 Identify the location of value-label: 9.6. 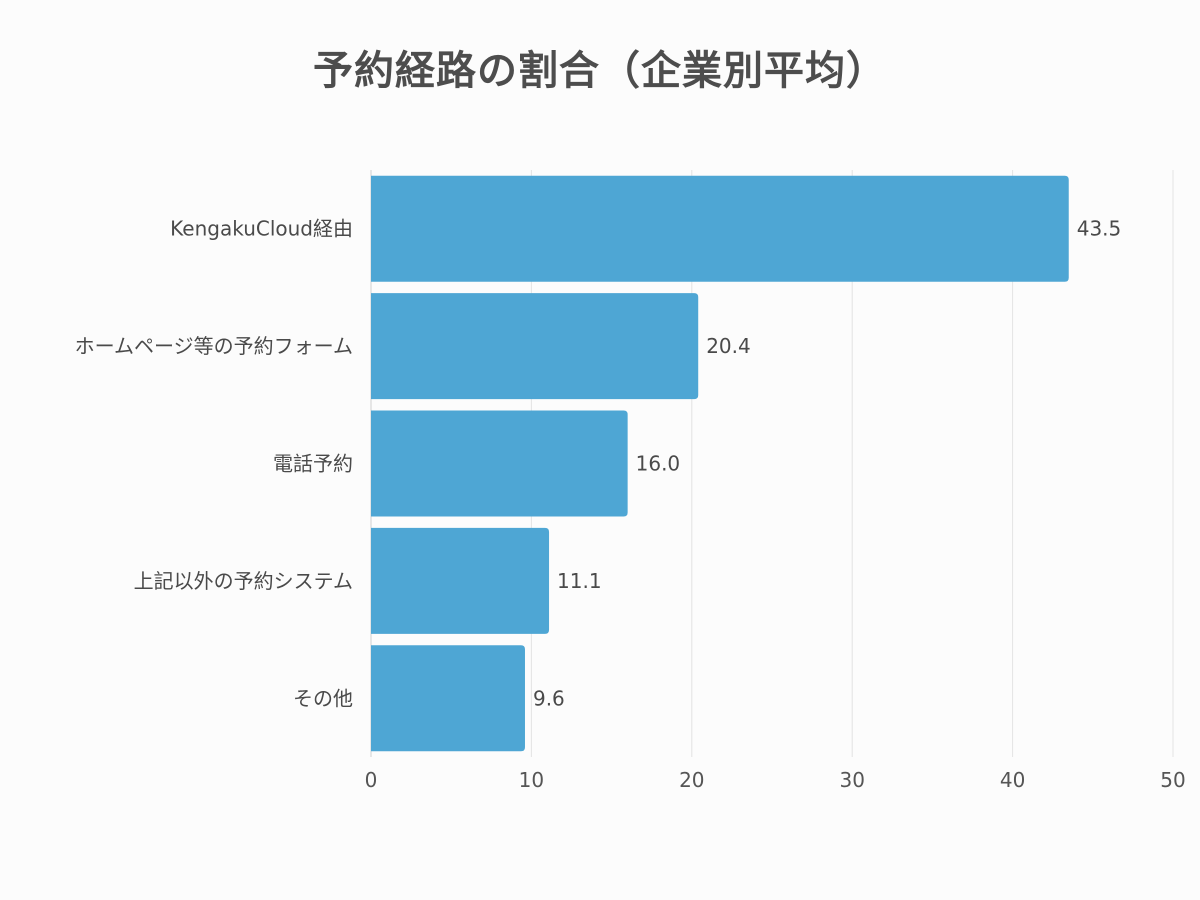
(549, 698).